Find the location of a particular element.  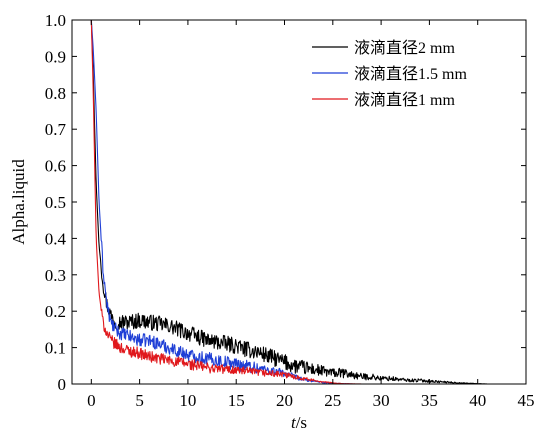

x-axis-label: t/s is located at coordinates (299, 422).